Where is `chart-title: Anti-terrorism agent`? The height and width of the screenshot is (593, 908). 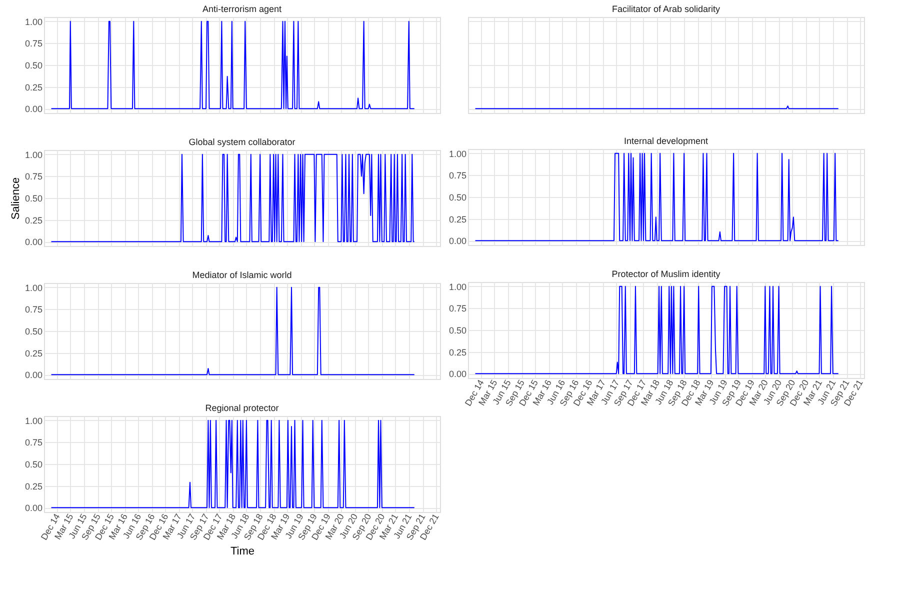 chart-title: Anti-terrorism agent is located at coordinates (242, 9).